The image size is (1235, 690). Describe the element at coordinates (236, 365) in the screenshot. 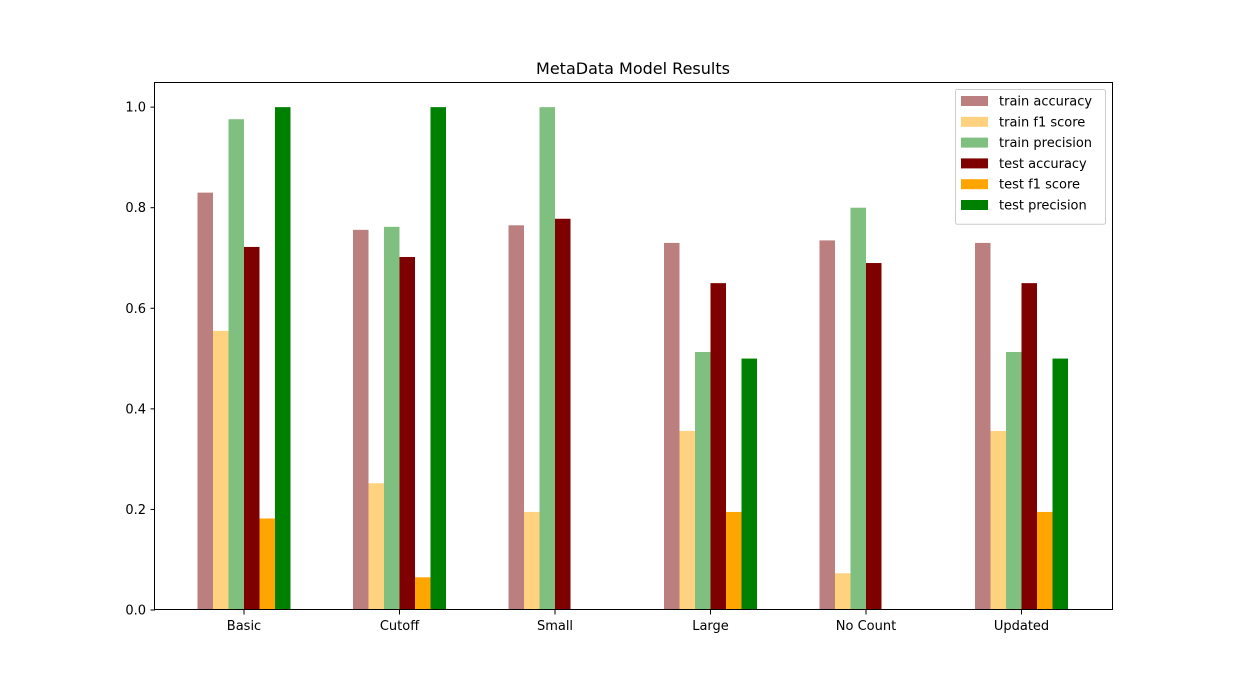

I see `bar-train-precision-basic` at that location.